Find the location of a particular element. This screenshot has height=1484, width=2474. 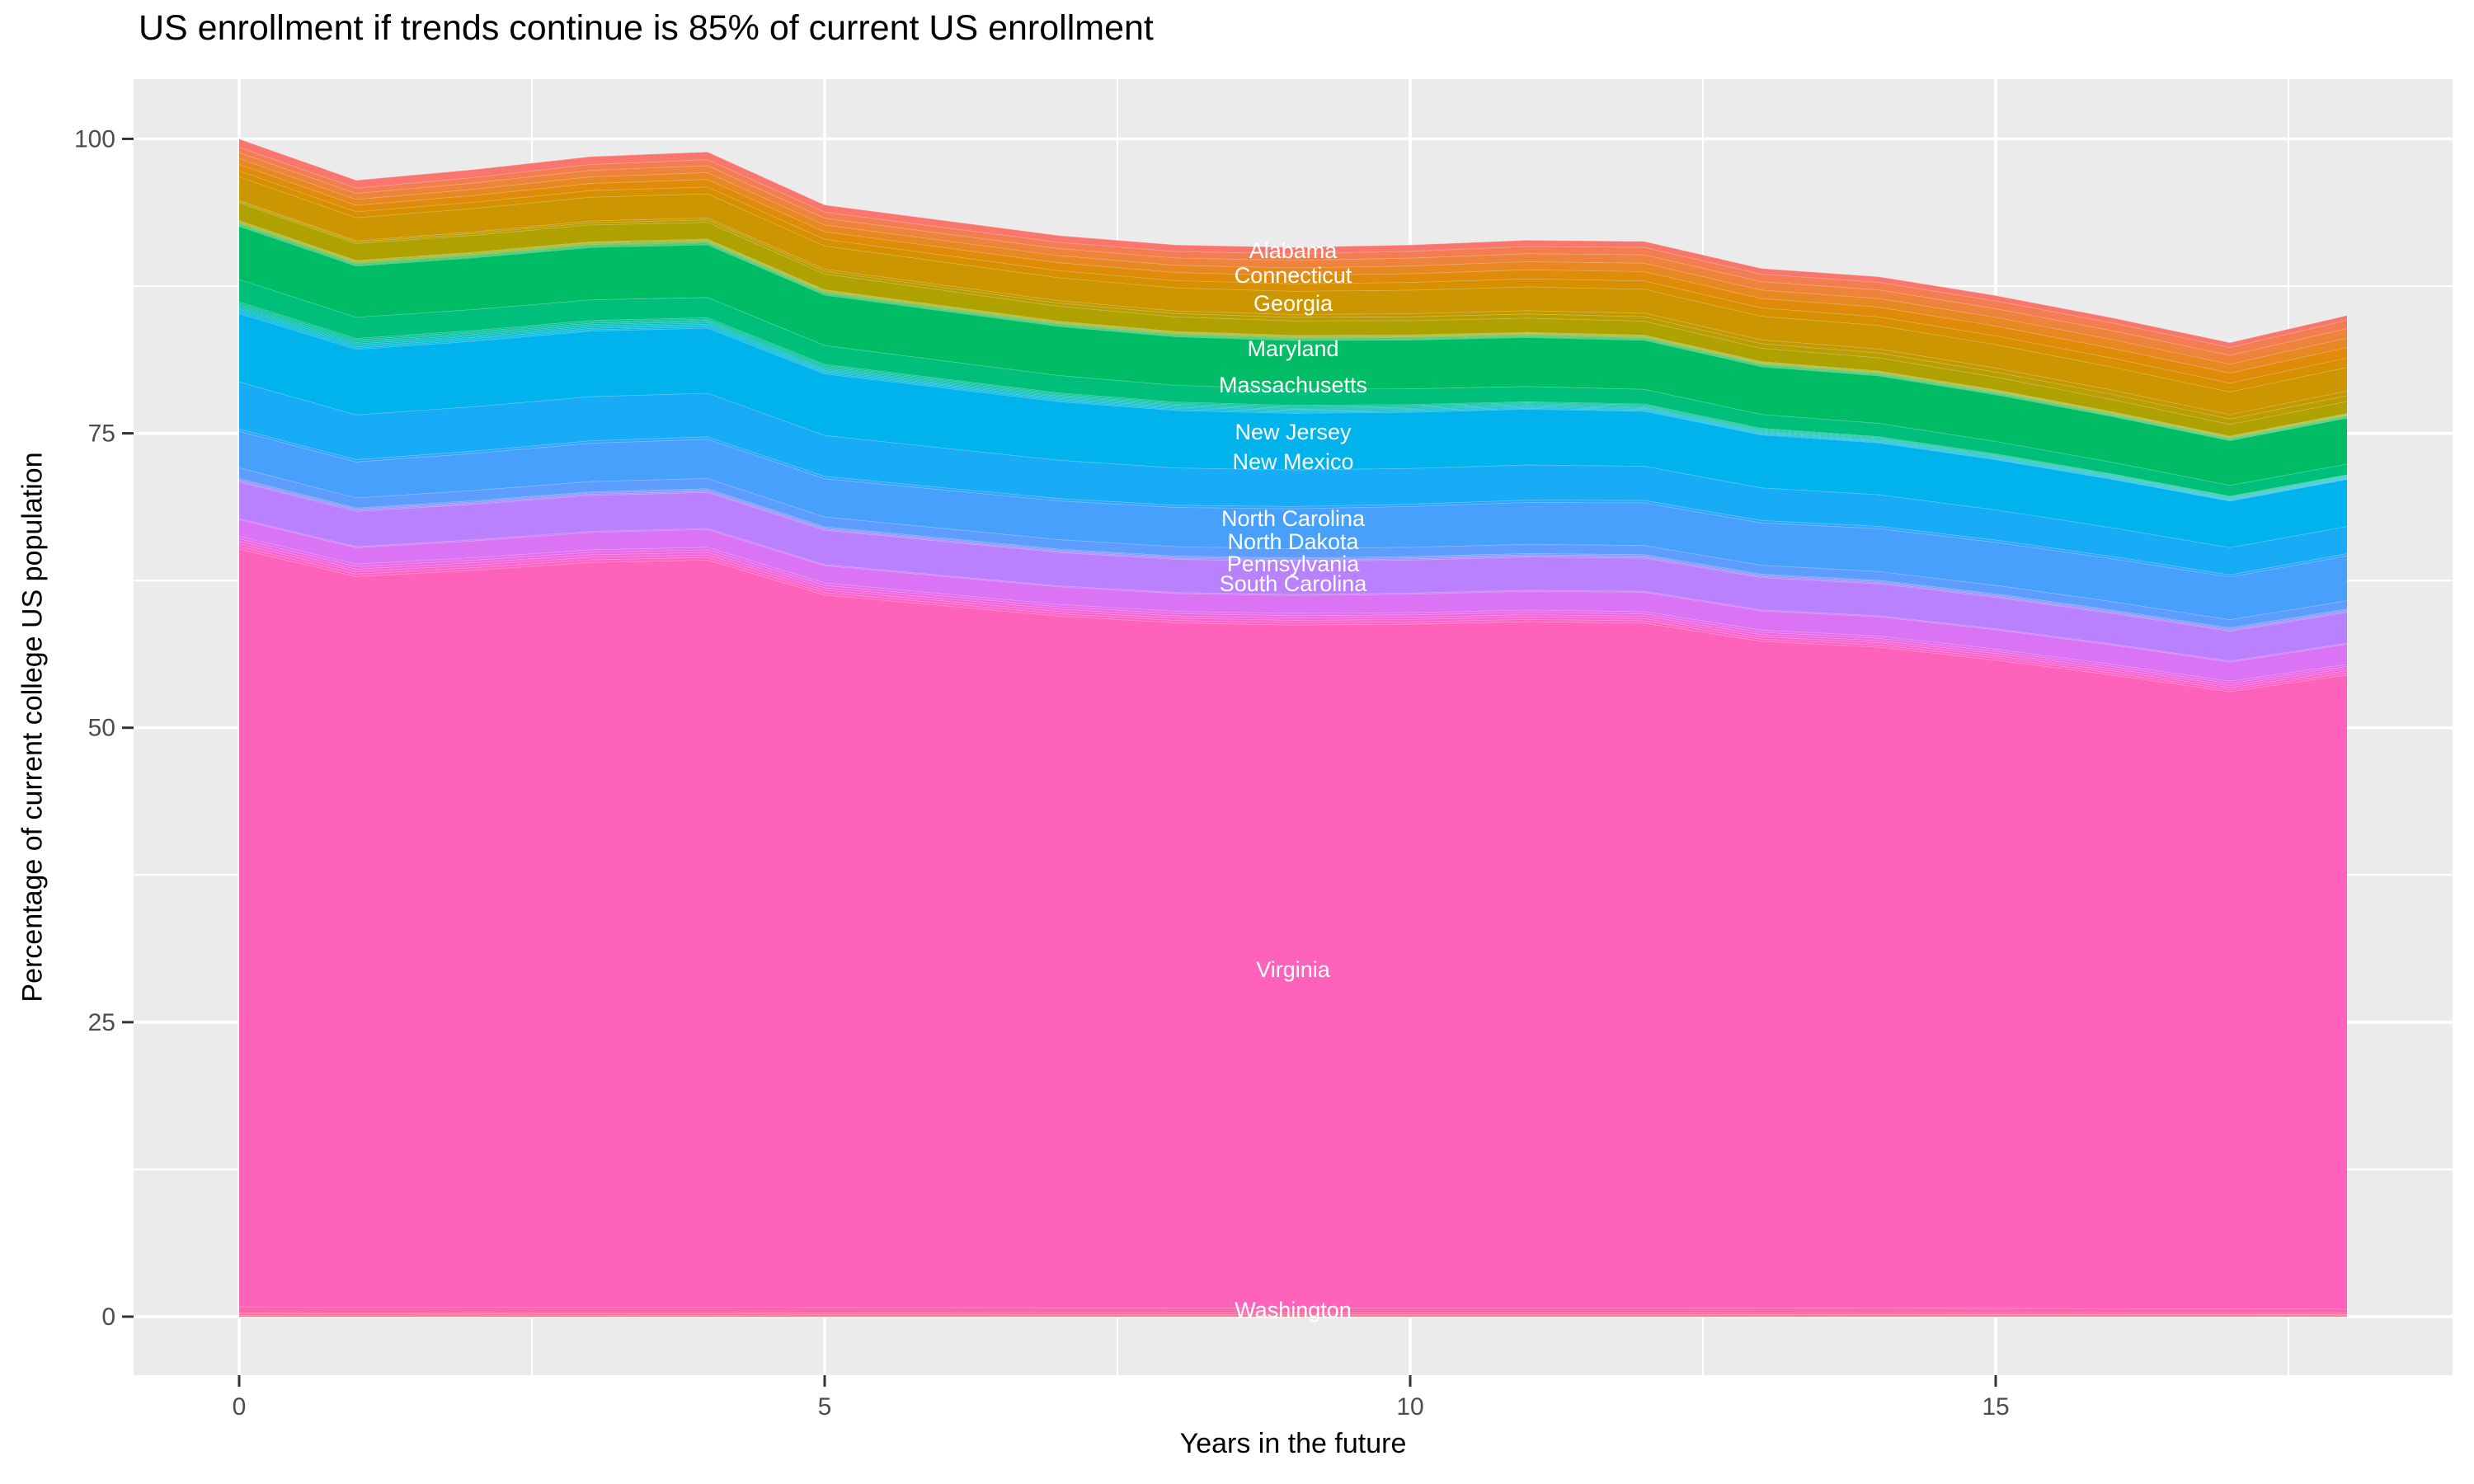

state-label-connecticut: Connecticut is located at coordinates (1293, 275).